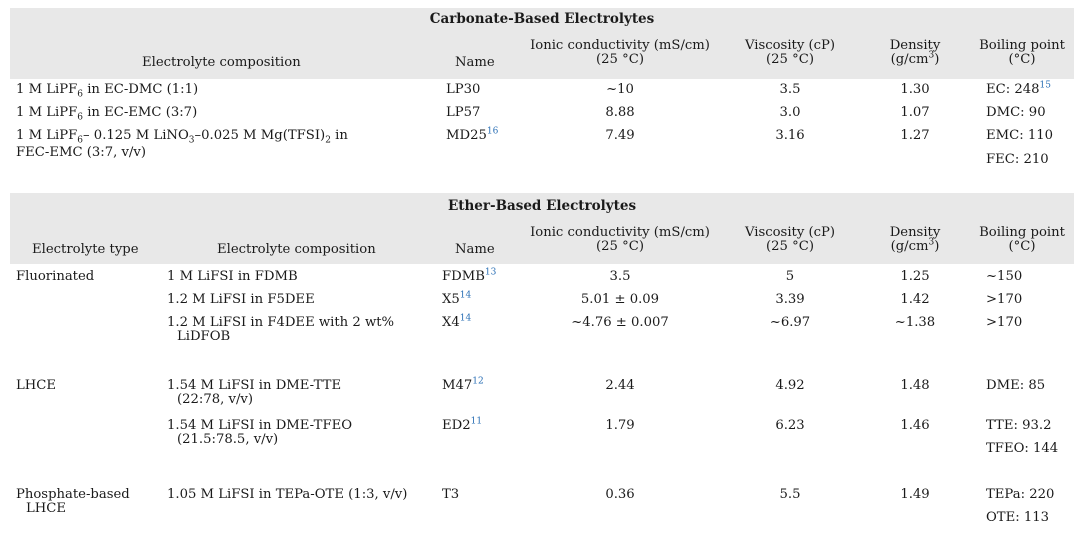 This screenshot has width=1080, height=533. What do you see at coordinates (287, 494) in the screenshot?
I see `table-row-t3-composition: 1.05 M LiFSI in TEPa-OTE (1:3, v/v)` at bounding box center [287, 494].